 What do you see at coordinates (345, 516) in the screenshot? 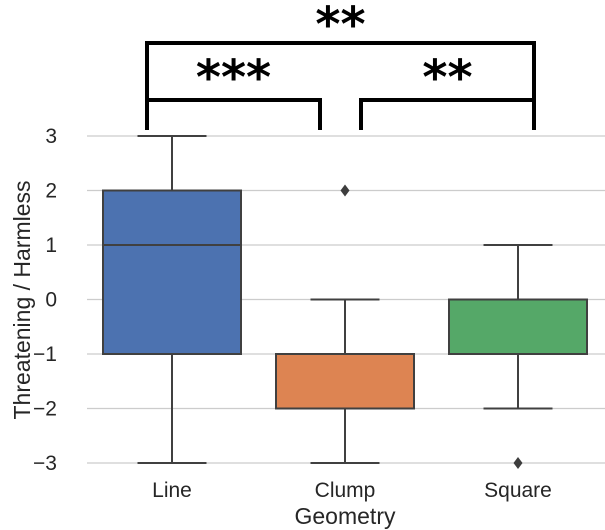
I see `x-axis-title: Geometry` at bounding box center [345, 516].